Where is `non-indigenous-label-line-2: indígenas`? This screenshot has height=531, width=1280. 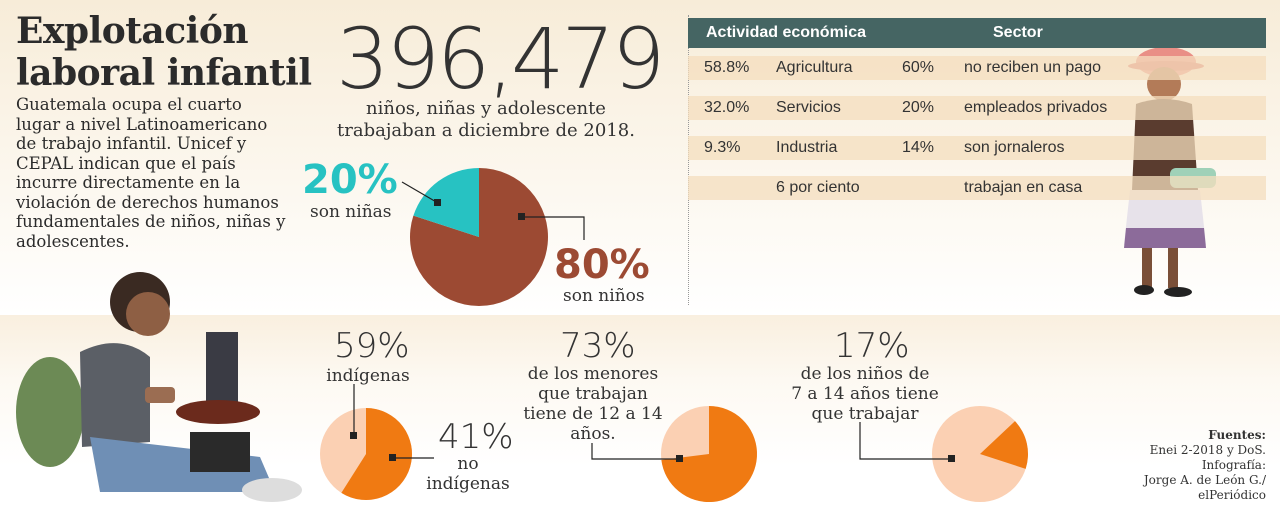
non-indigenous-label-line-2: indígenas is located at coordinates (468, 484).